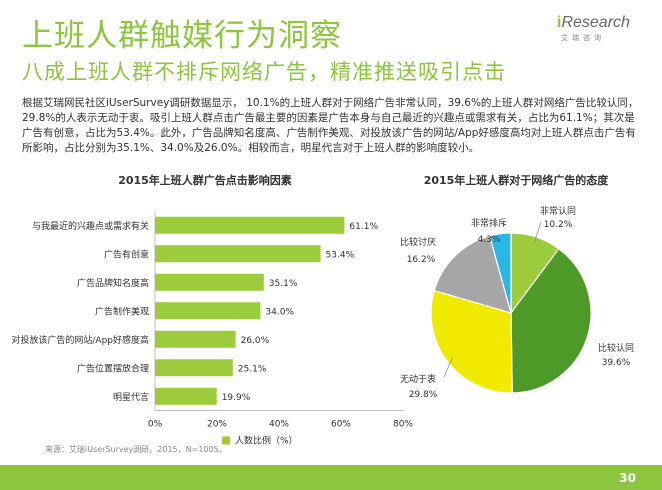  What do you see at coordinates (113, 368) in the screenshot?
I see `bar-category-label: 广告位置摆放合理` at bounding box center [113, 368].